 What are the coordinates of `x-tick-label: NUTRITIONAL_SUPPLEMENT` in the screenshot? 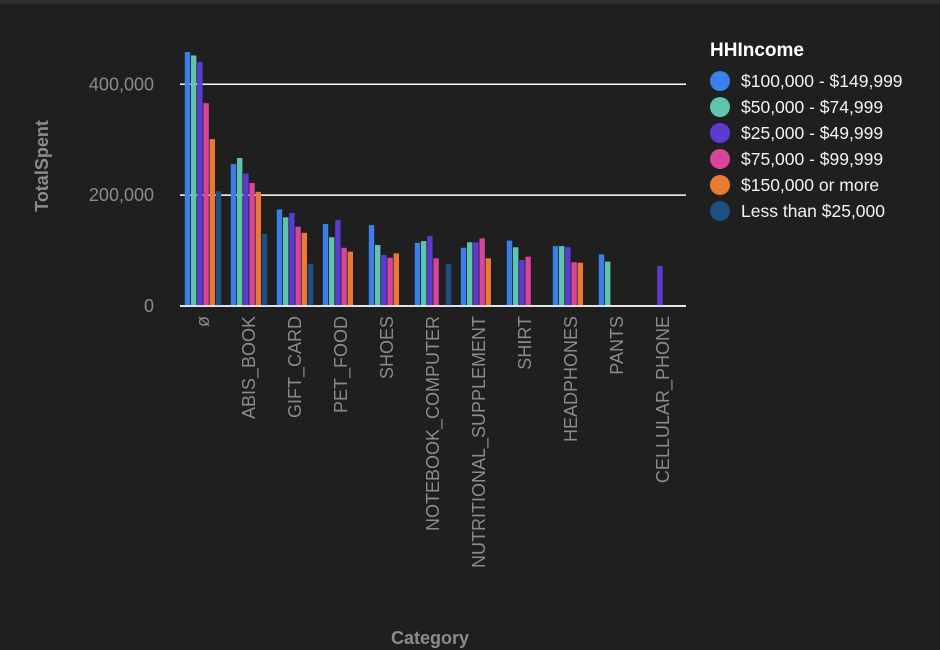 It's located at (479, 442).